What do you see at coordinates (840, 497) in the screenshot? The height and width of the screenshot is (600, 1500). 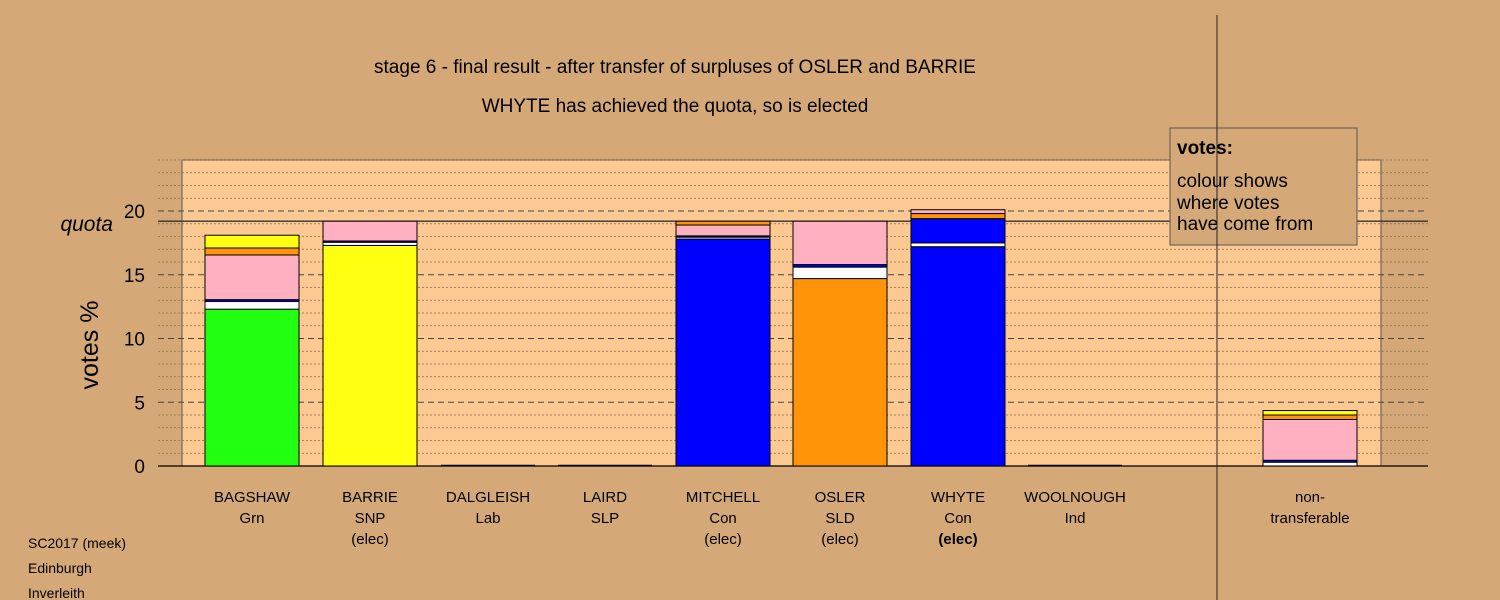 I see `candidate-name: OSLER` at bounding box center [840, 497].